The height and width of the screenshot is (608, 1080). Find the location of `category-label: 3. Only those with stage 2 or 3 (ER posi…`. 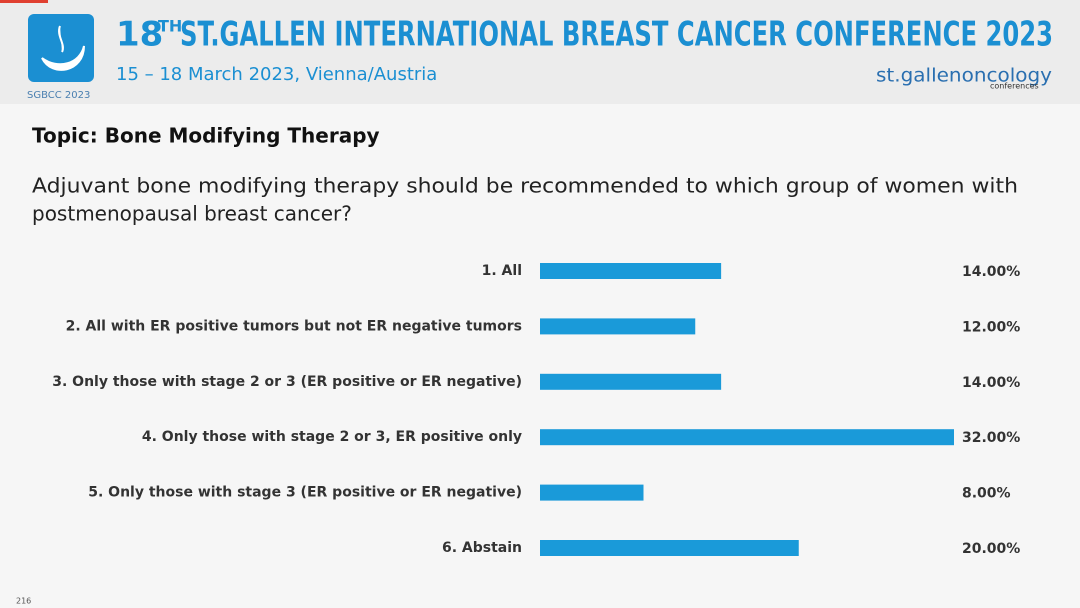

category-label: 3. Only those with stage 2 or 3 (ER posi… is located at coordinates (287, 382).